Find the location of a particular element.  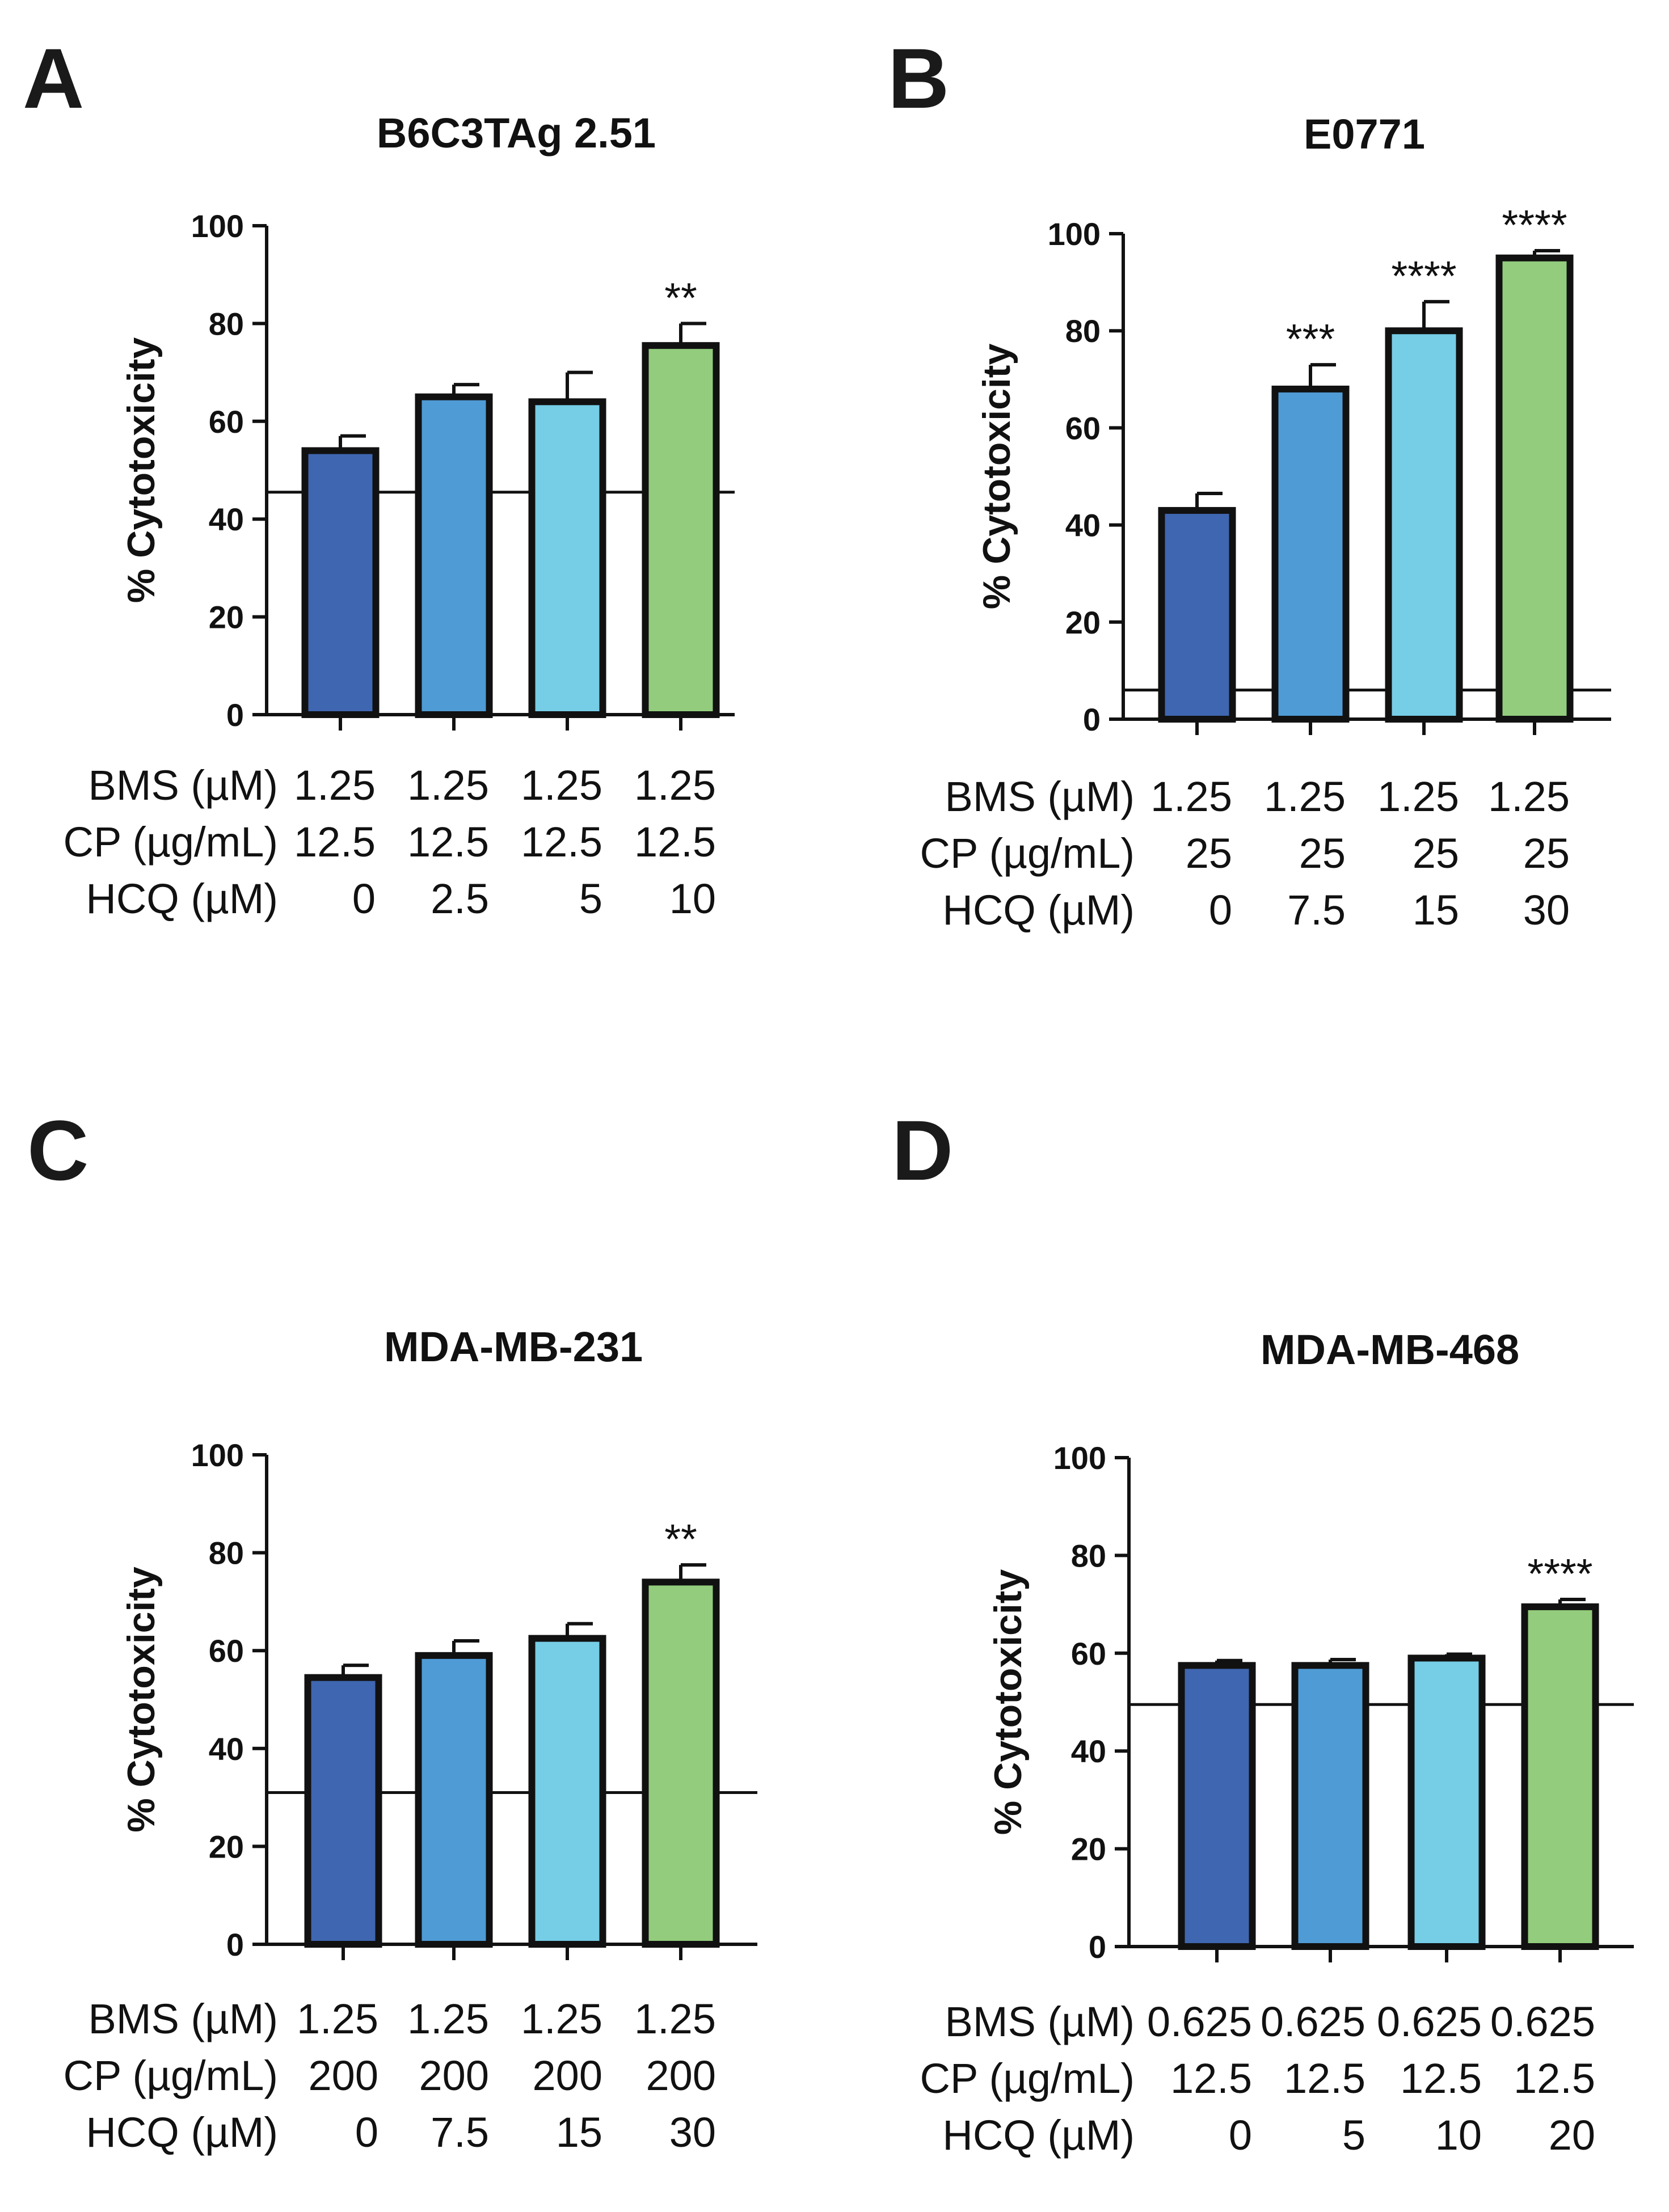

chart-title: E0771 is located at coordinates (1364, 134).